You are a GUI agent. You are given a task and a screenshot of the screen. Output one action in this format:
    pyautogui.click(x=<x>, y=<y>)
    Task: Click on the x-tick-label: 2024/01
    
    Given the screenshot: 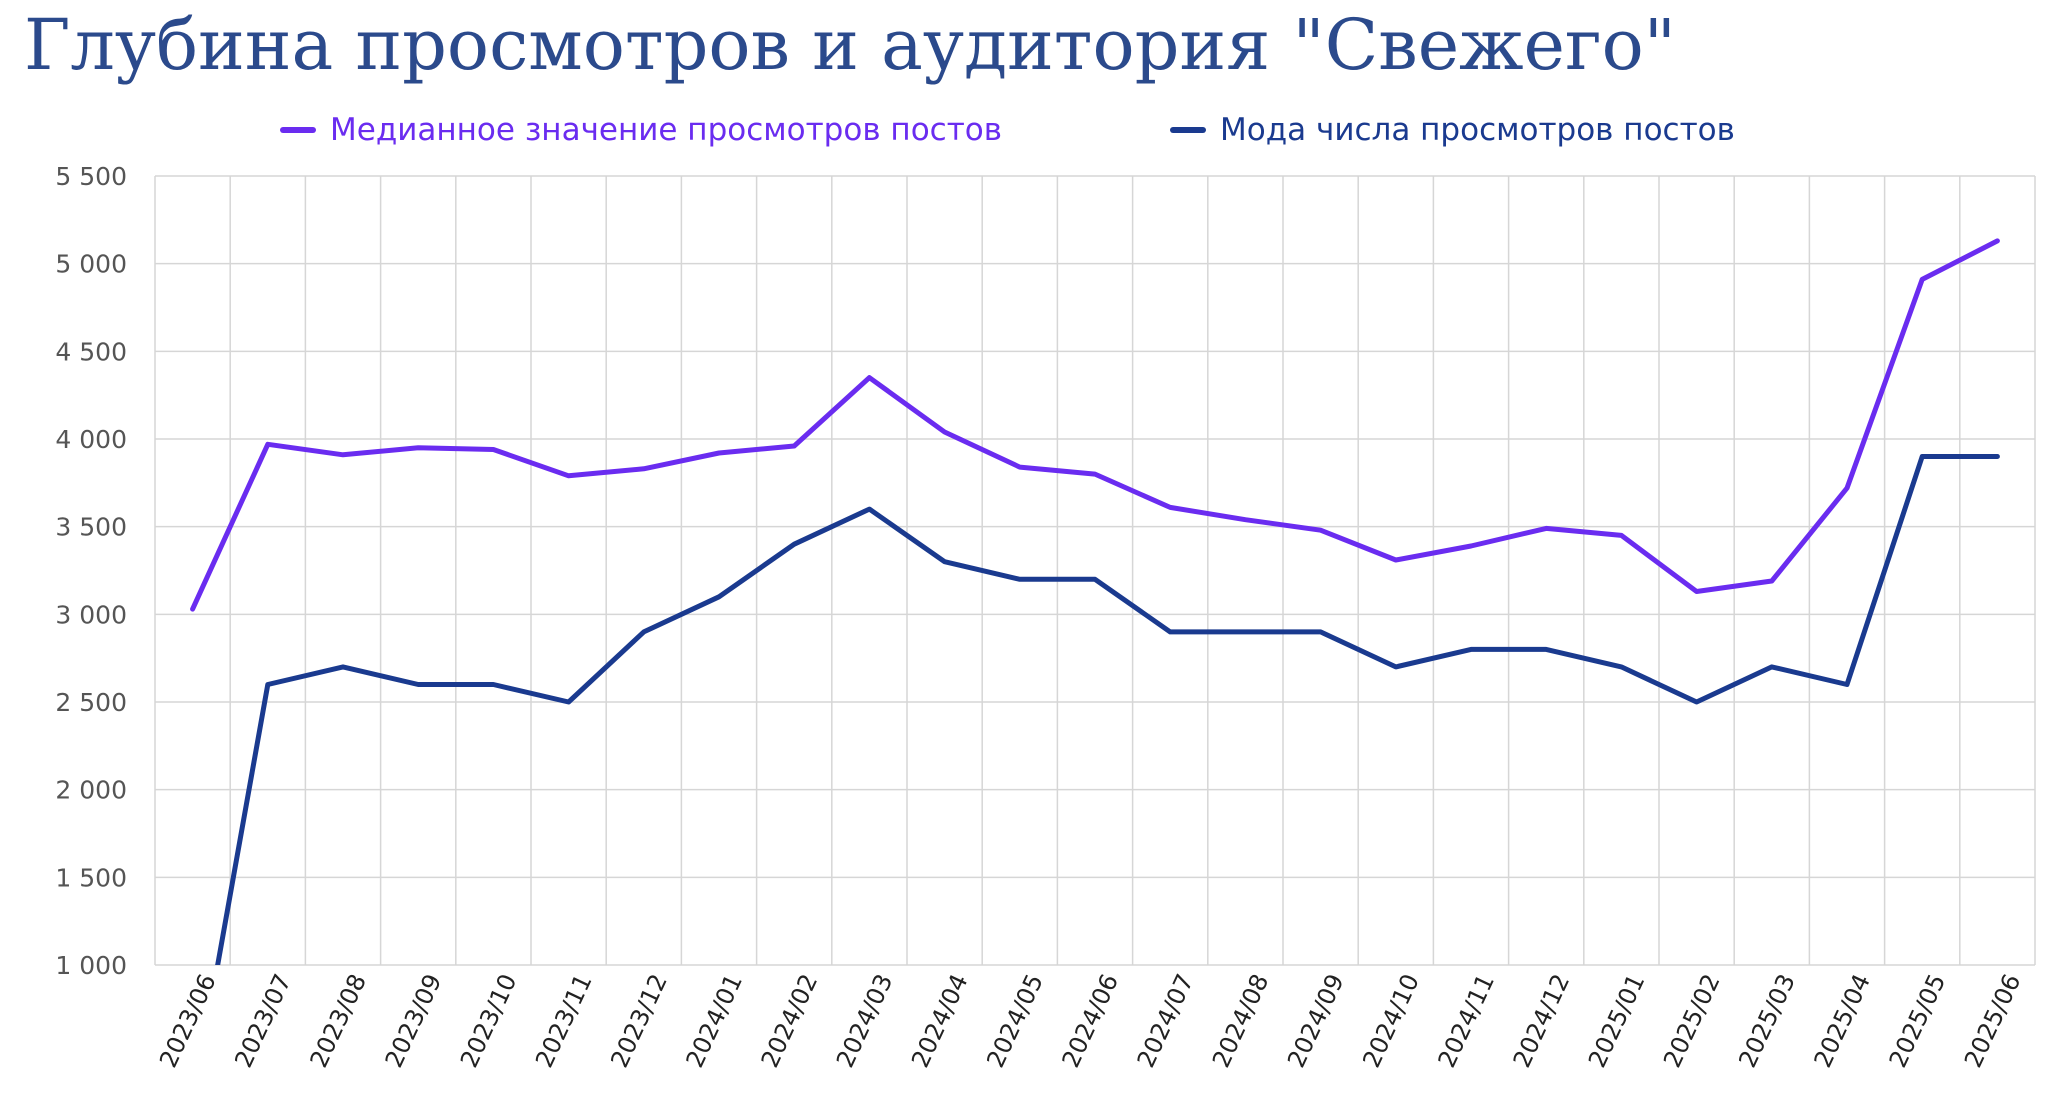 What is the action you would take?
    pyautogui.click(x=715, y=1021)
    